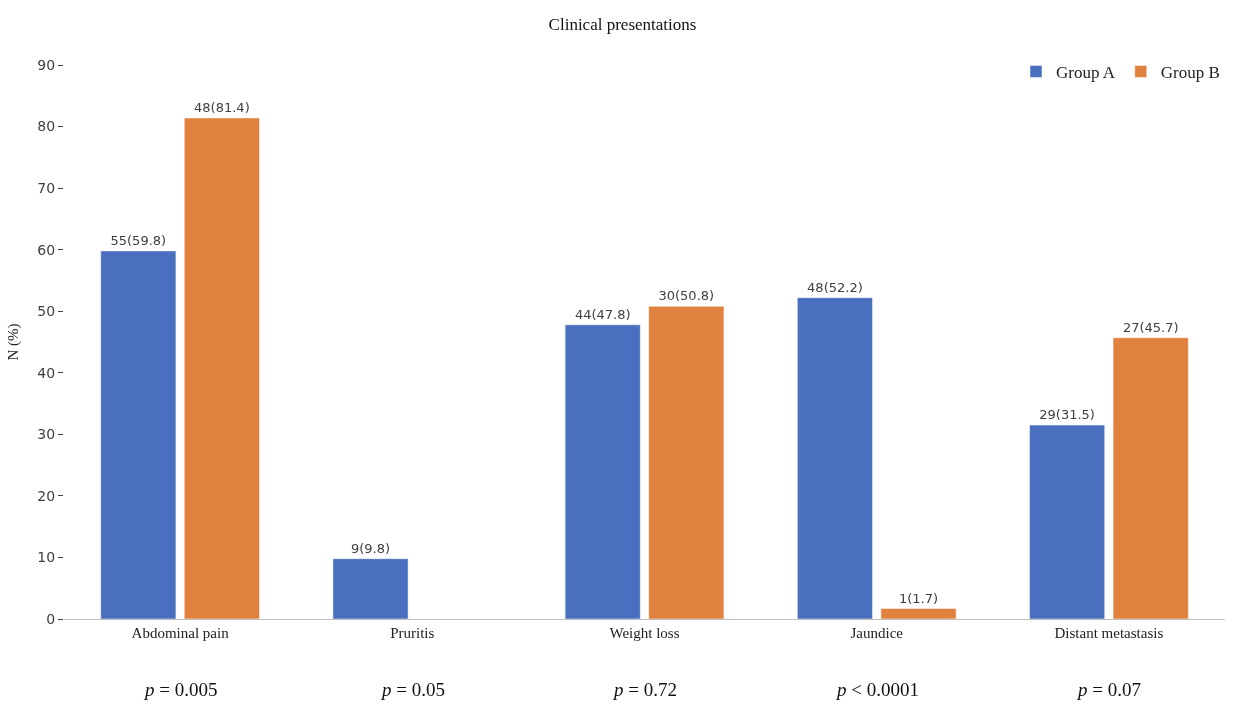 The width and height of the screenshot is (1245, 724). I want to click on y-tick-label: 30, so click(46, 434).